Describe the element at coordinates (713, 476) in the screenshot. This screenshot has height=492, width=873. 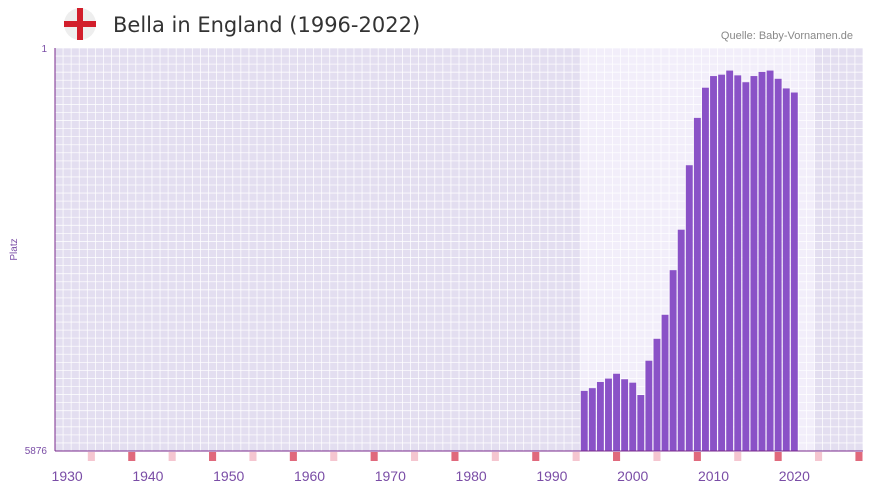
I see `x-tick-label-2010: 2010` at that location.